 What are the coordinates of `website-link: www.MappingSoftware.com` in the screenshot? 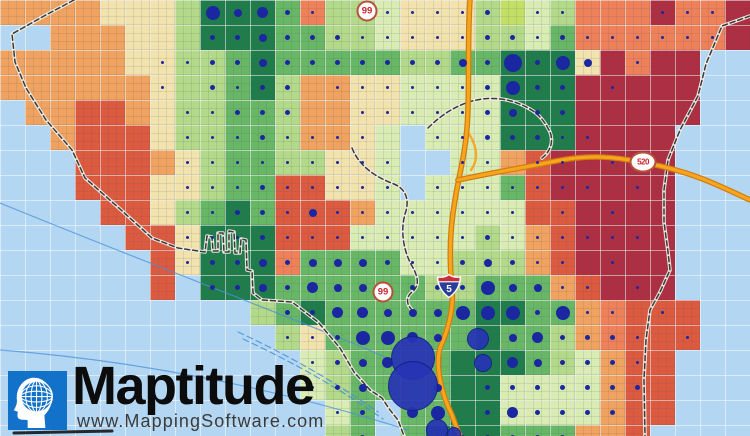 It's located at (201, 421).